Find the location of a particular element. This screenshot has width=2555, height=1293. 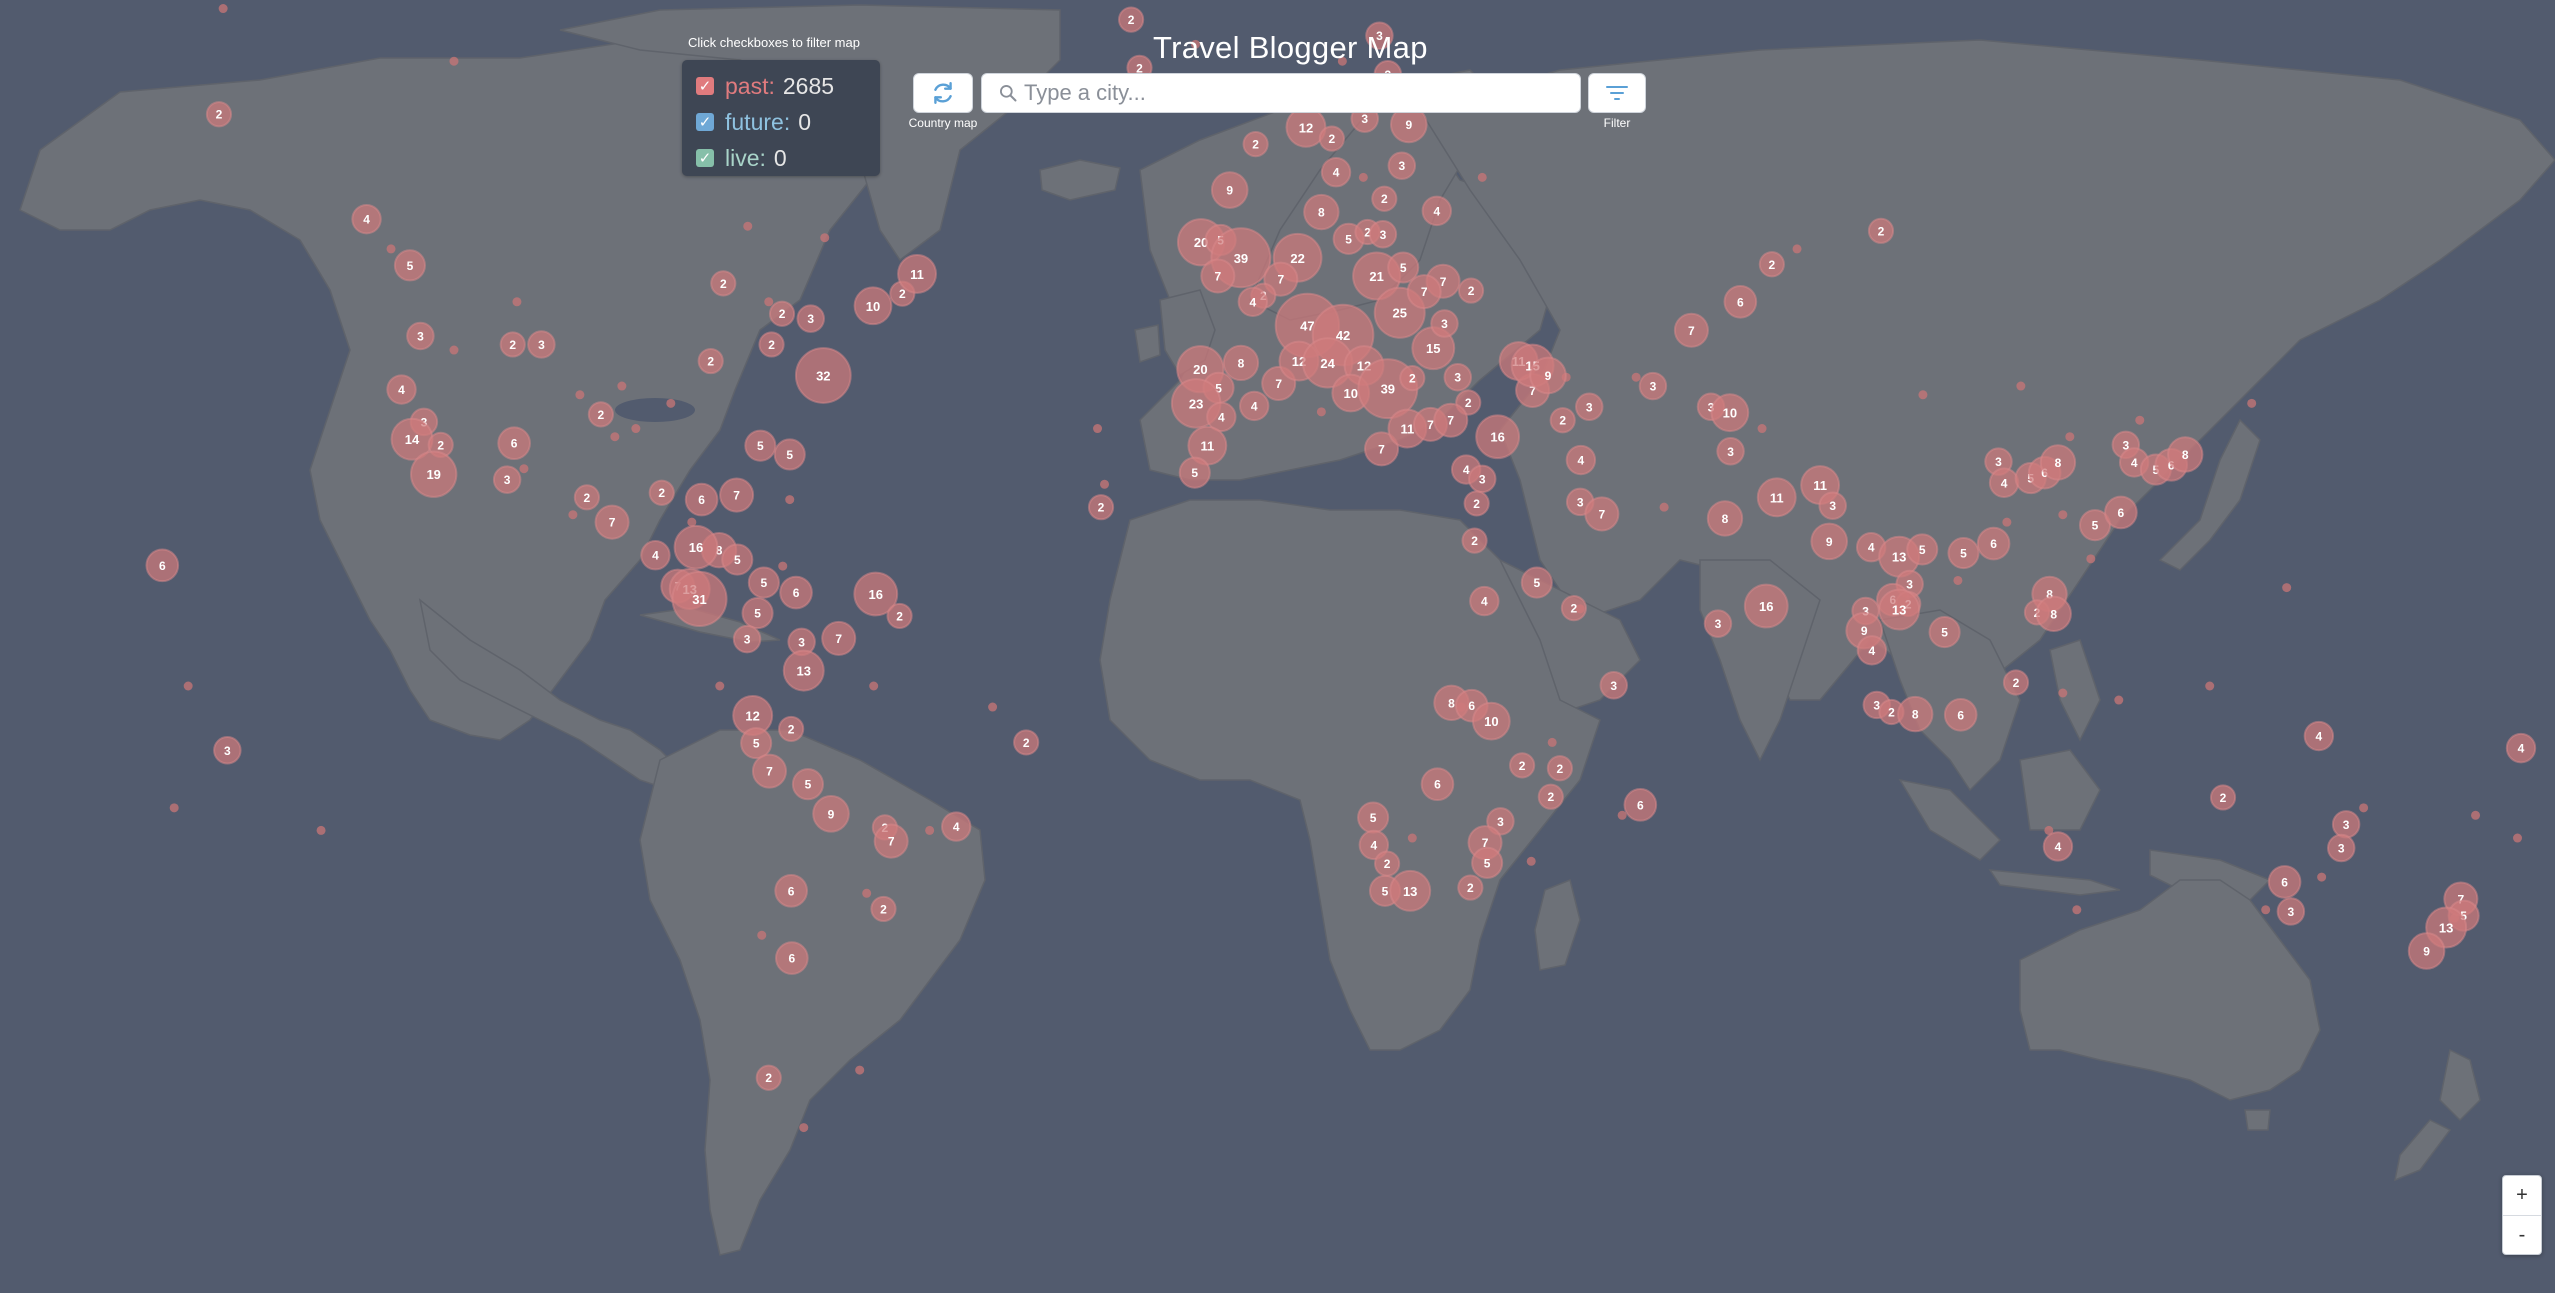

live-checkbox: ✓ is located at coordinates (705, 158).